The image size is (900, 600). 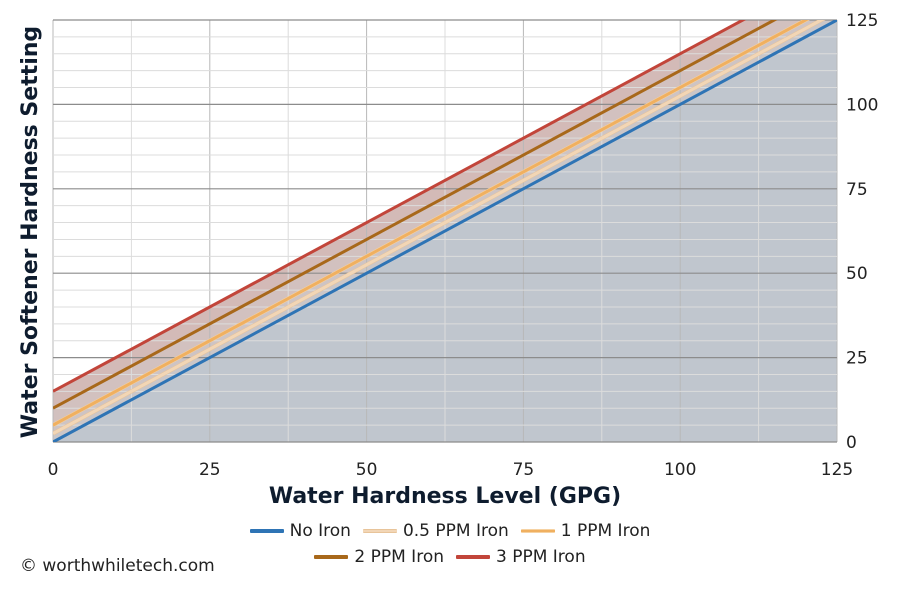 What do you see at coordinates (541, 557) in the screenshot?
I see `legend-label-3-ppm: 3 PPM Iron` at bounding box center [541, 557].